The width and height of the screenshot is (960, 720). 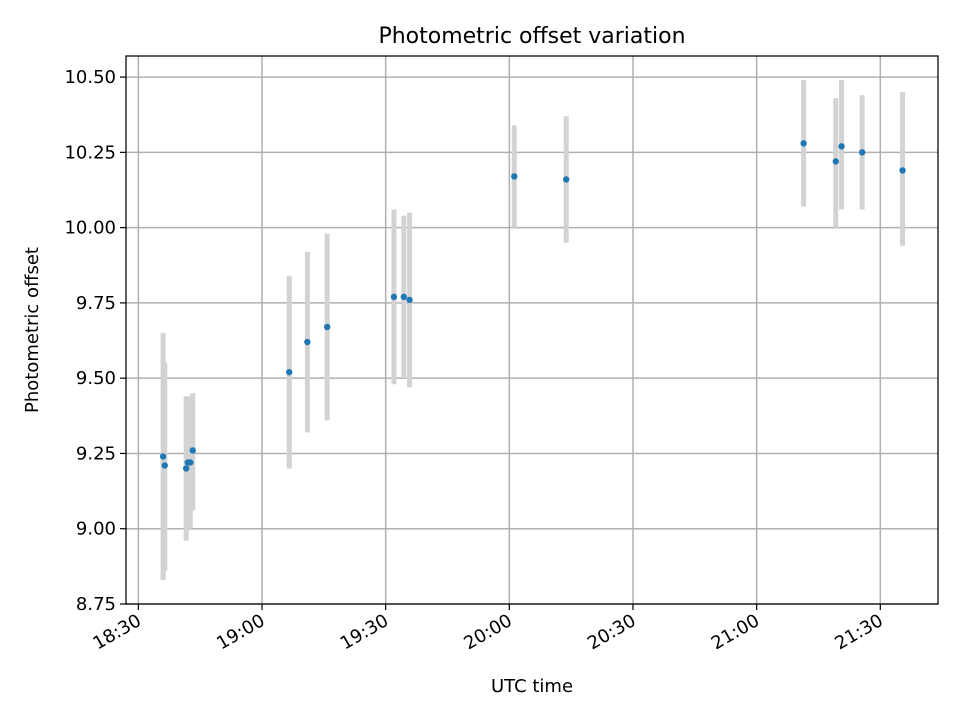 What do you see at coordinates (90, 77) in the screenshot?
I see `y-tick-label: 10.50` at bounding box center [90, 77].